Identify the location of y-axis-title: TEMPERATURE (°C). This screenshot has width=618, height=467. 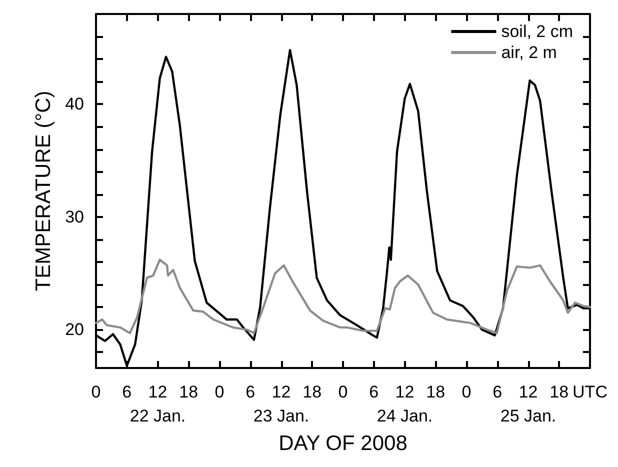
(43, 191).